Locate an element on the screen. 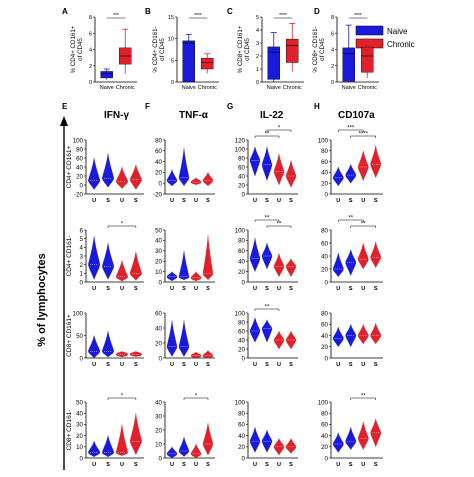  lymphocytes-arrow-head is located at coordinates (64, 121).